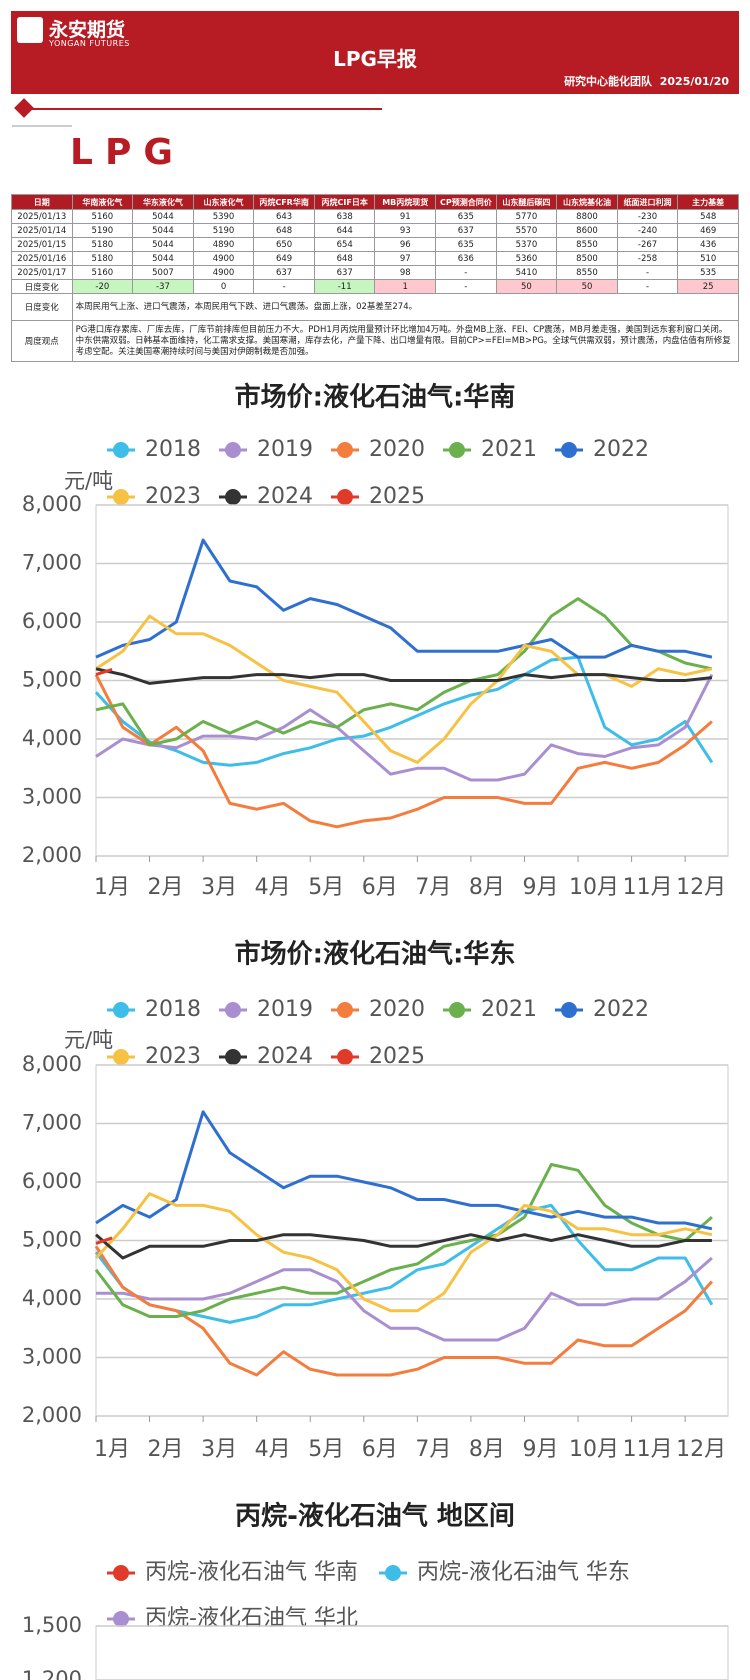 This screenshot has height=1680, width=750. I want to click on legend-label: 2022, so click(621, 1009).